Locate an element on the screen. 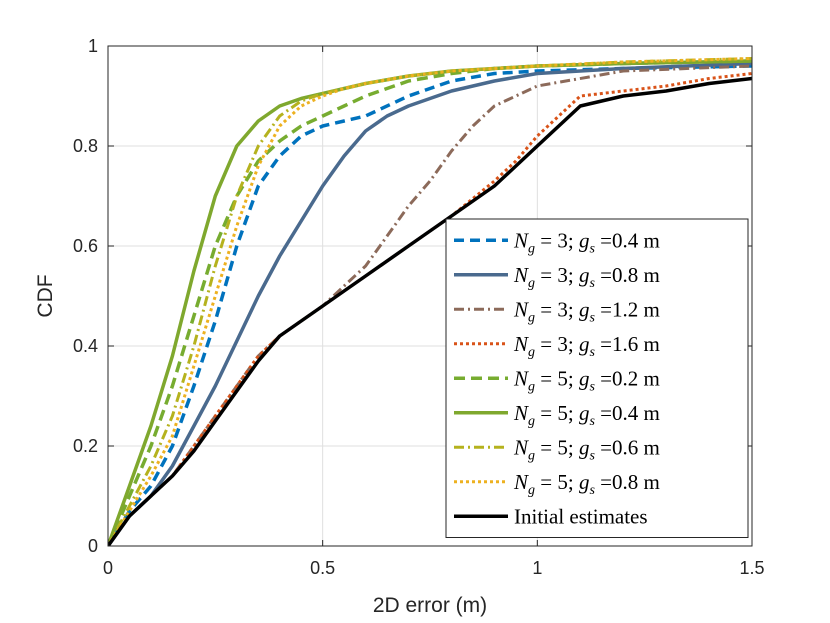 The width and height of the screenshot is (830, 623). x-axis-label: 2D error (m) is located at coordinates (430, 605).